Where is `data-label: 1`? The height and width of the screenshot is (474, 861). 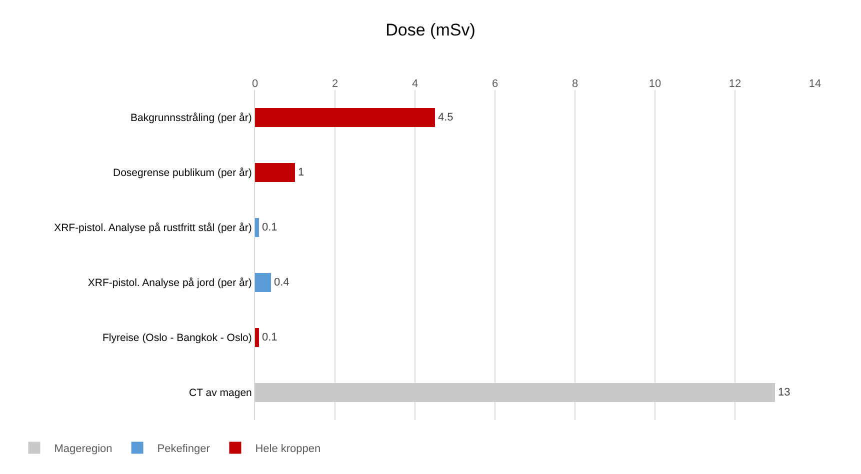
data-label: 1 is located at coordinates (301, 172).